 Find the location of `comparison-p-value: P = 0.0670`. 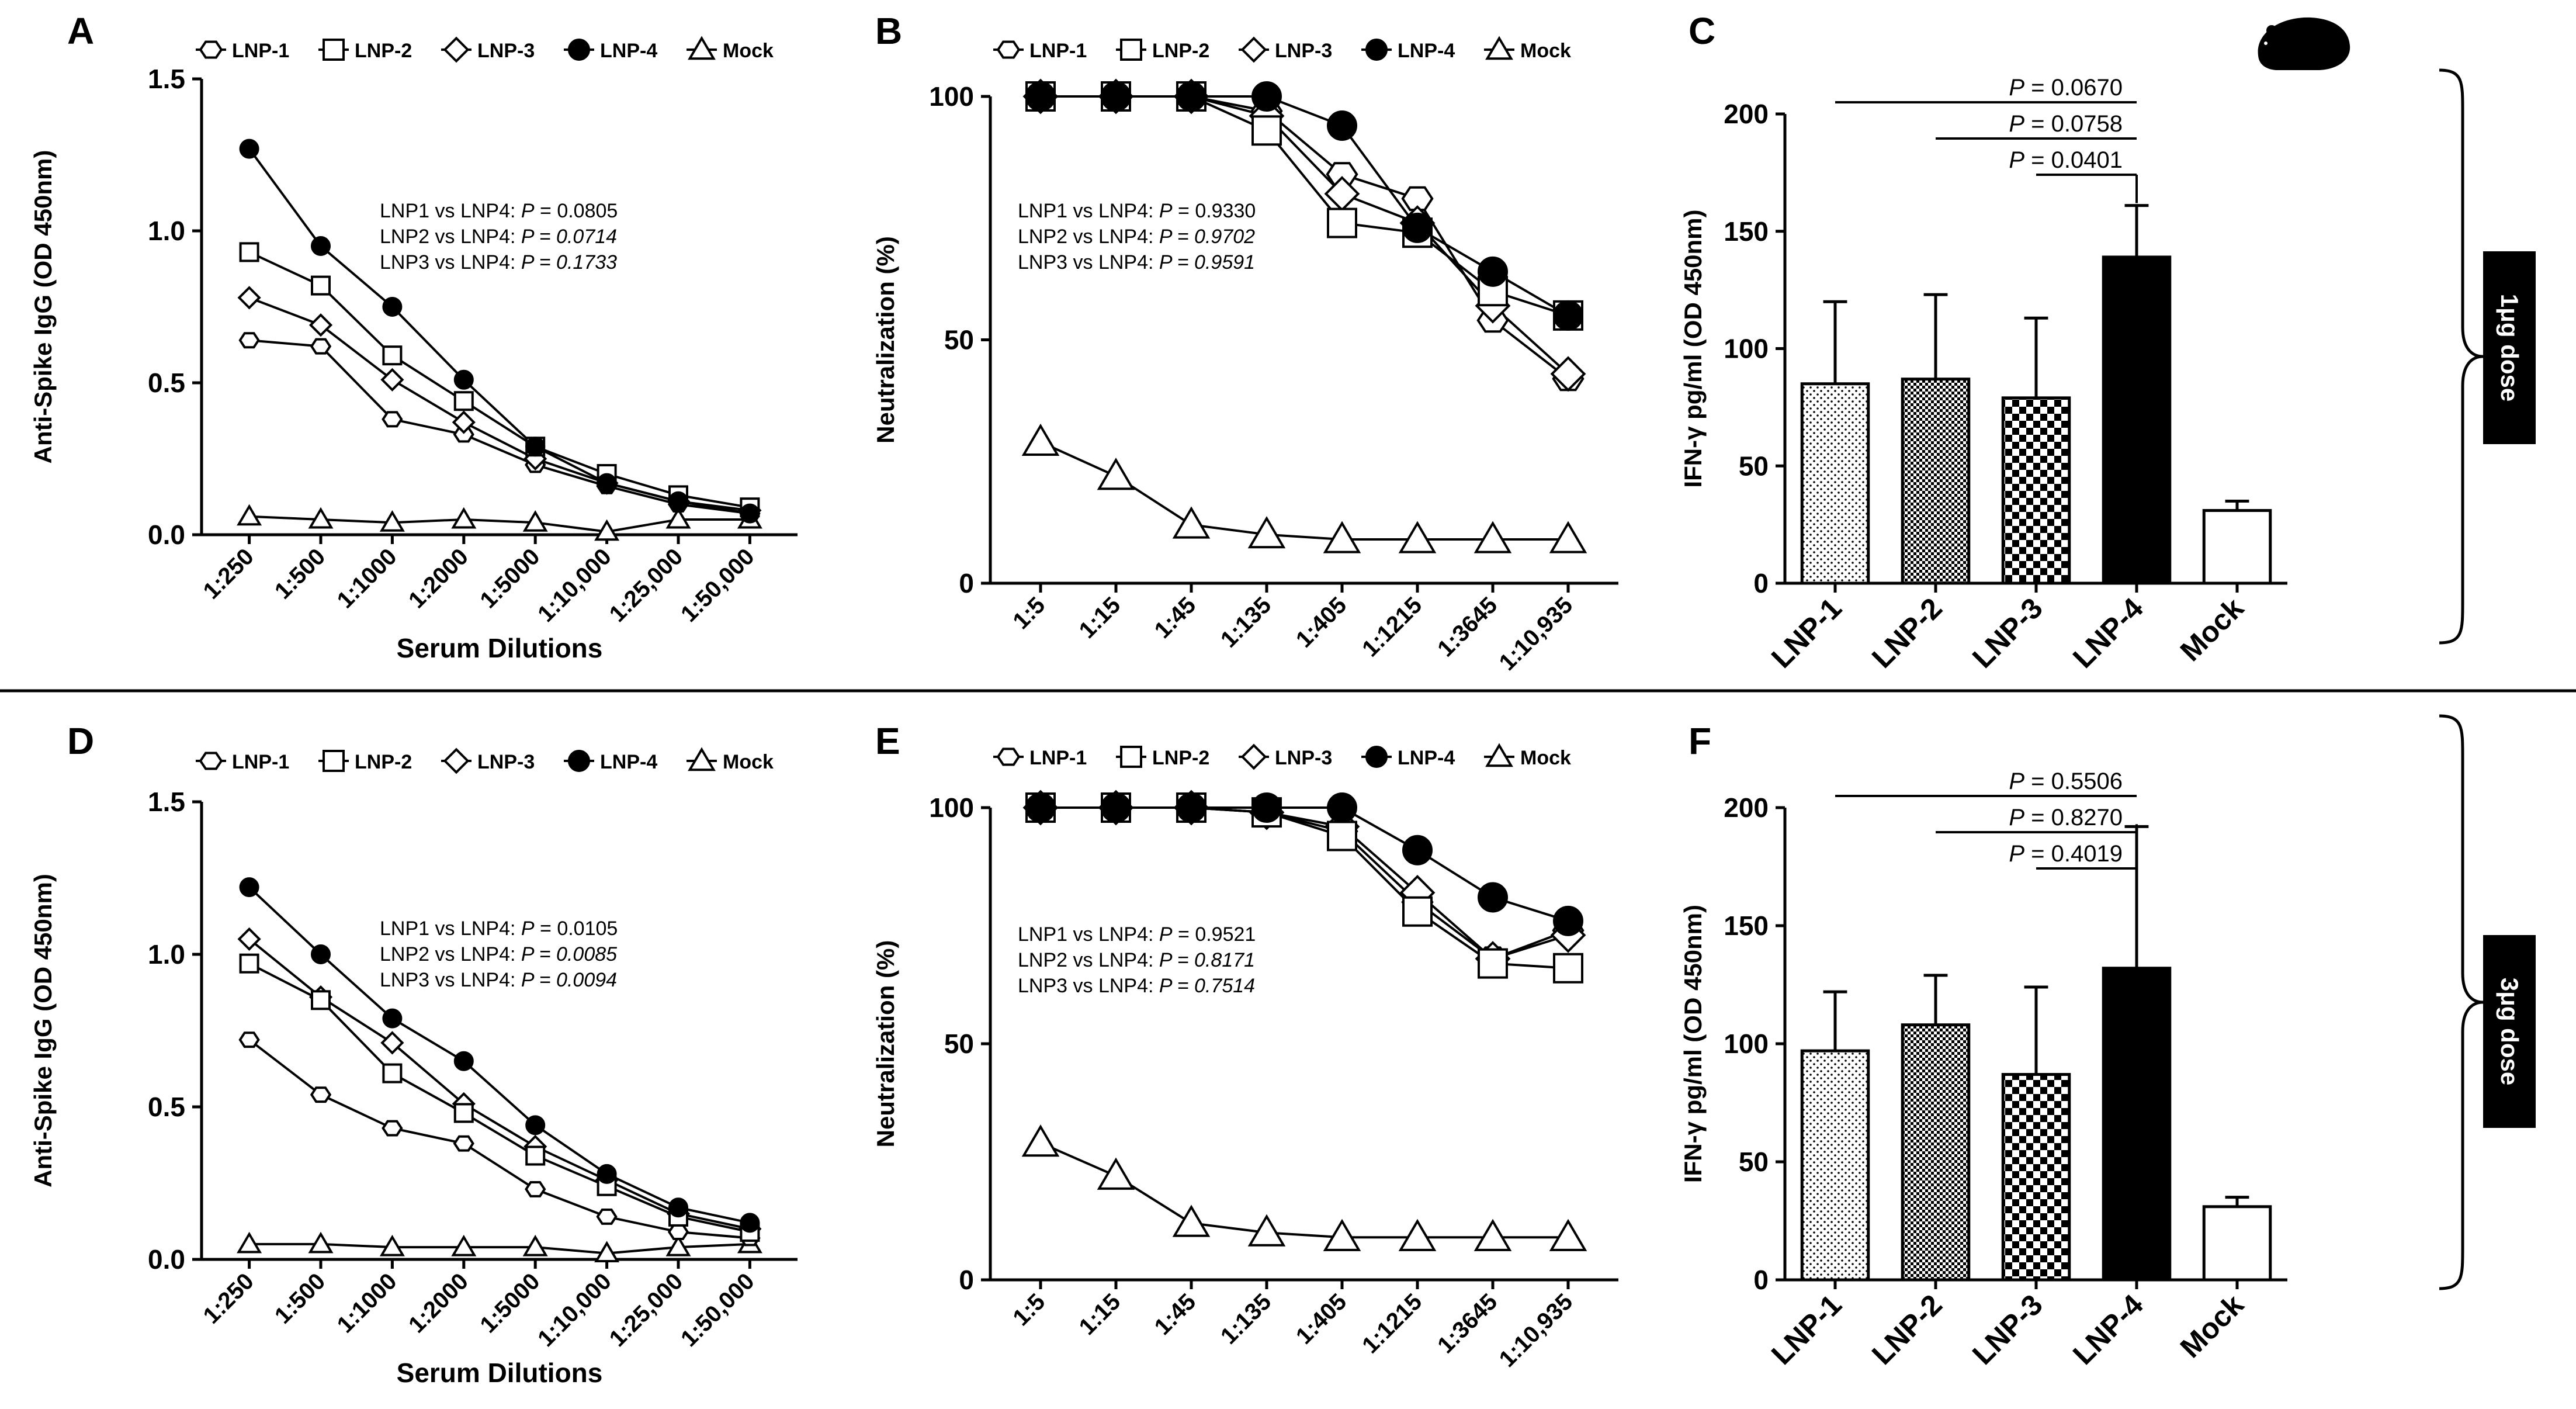

comparison-p-value: P = 0.0670 is located at coordinates (2066, 88).